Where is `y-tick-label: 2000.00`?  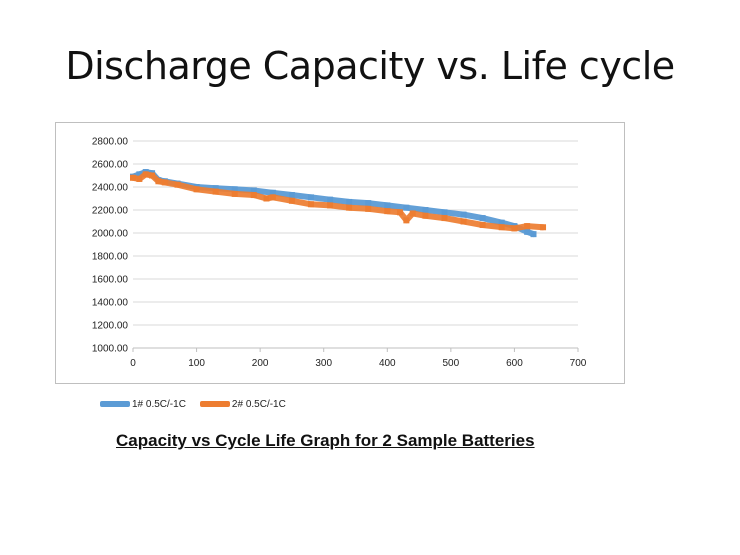
y-tick-label: 2000.00 is located at coordinates (110, 234).